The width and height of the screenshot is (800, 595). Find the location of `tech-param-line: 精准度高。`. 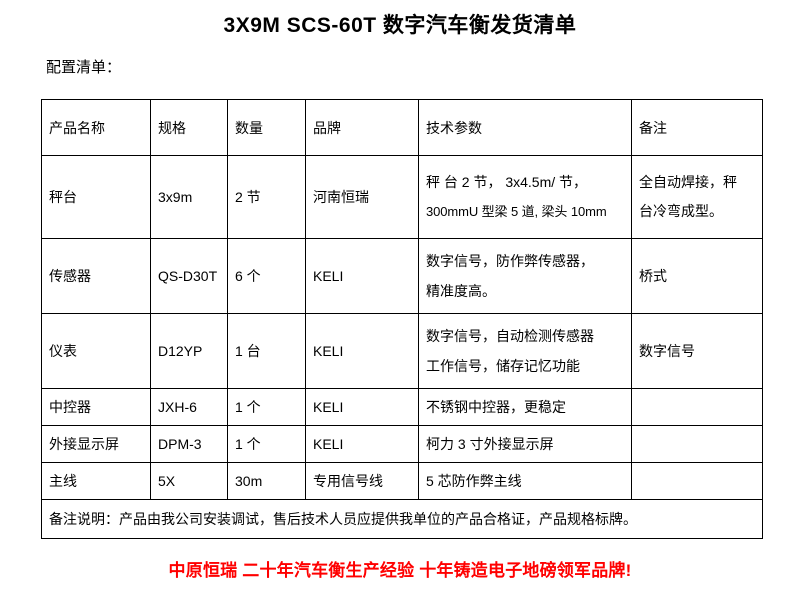

tech-param-line: 精准度高。 is located at coordinates (461, 291).